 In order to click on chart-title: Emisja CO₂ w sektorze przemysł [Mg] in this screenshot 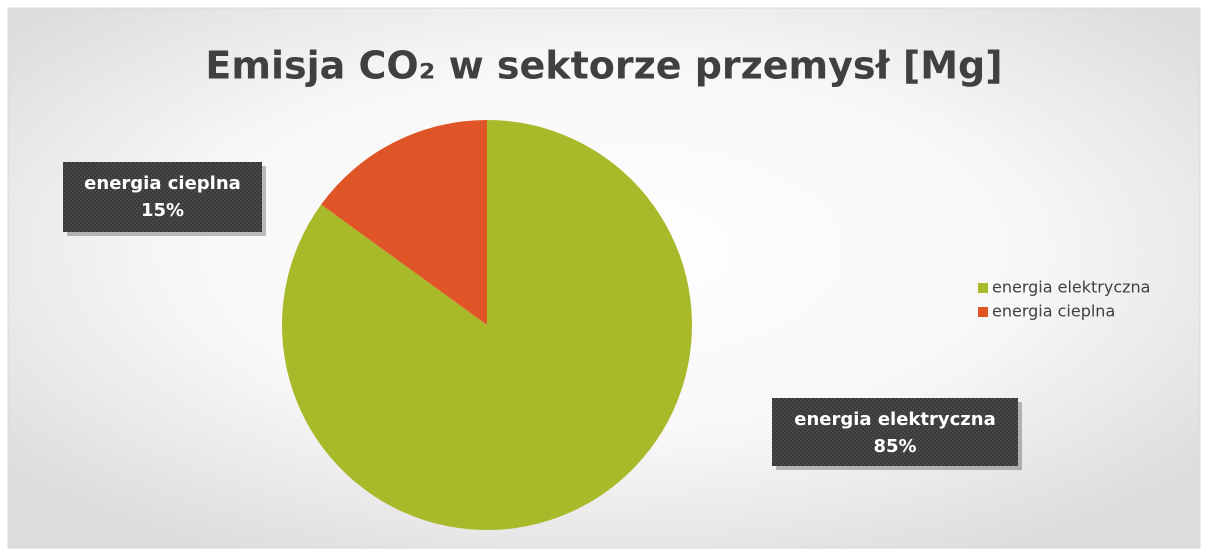, I will do `click(603, 66)`.